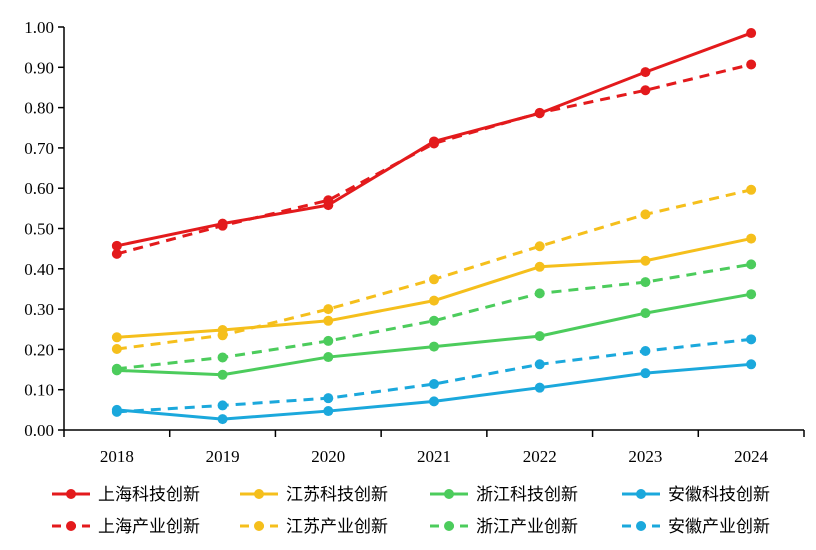  Describe the element at coordinates (434, 456) in the screenshot. I see `x-tick-label: 2021` at that location.